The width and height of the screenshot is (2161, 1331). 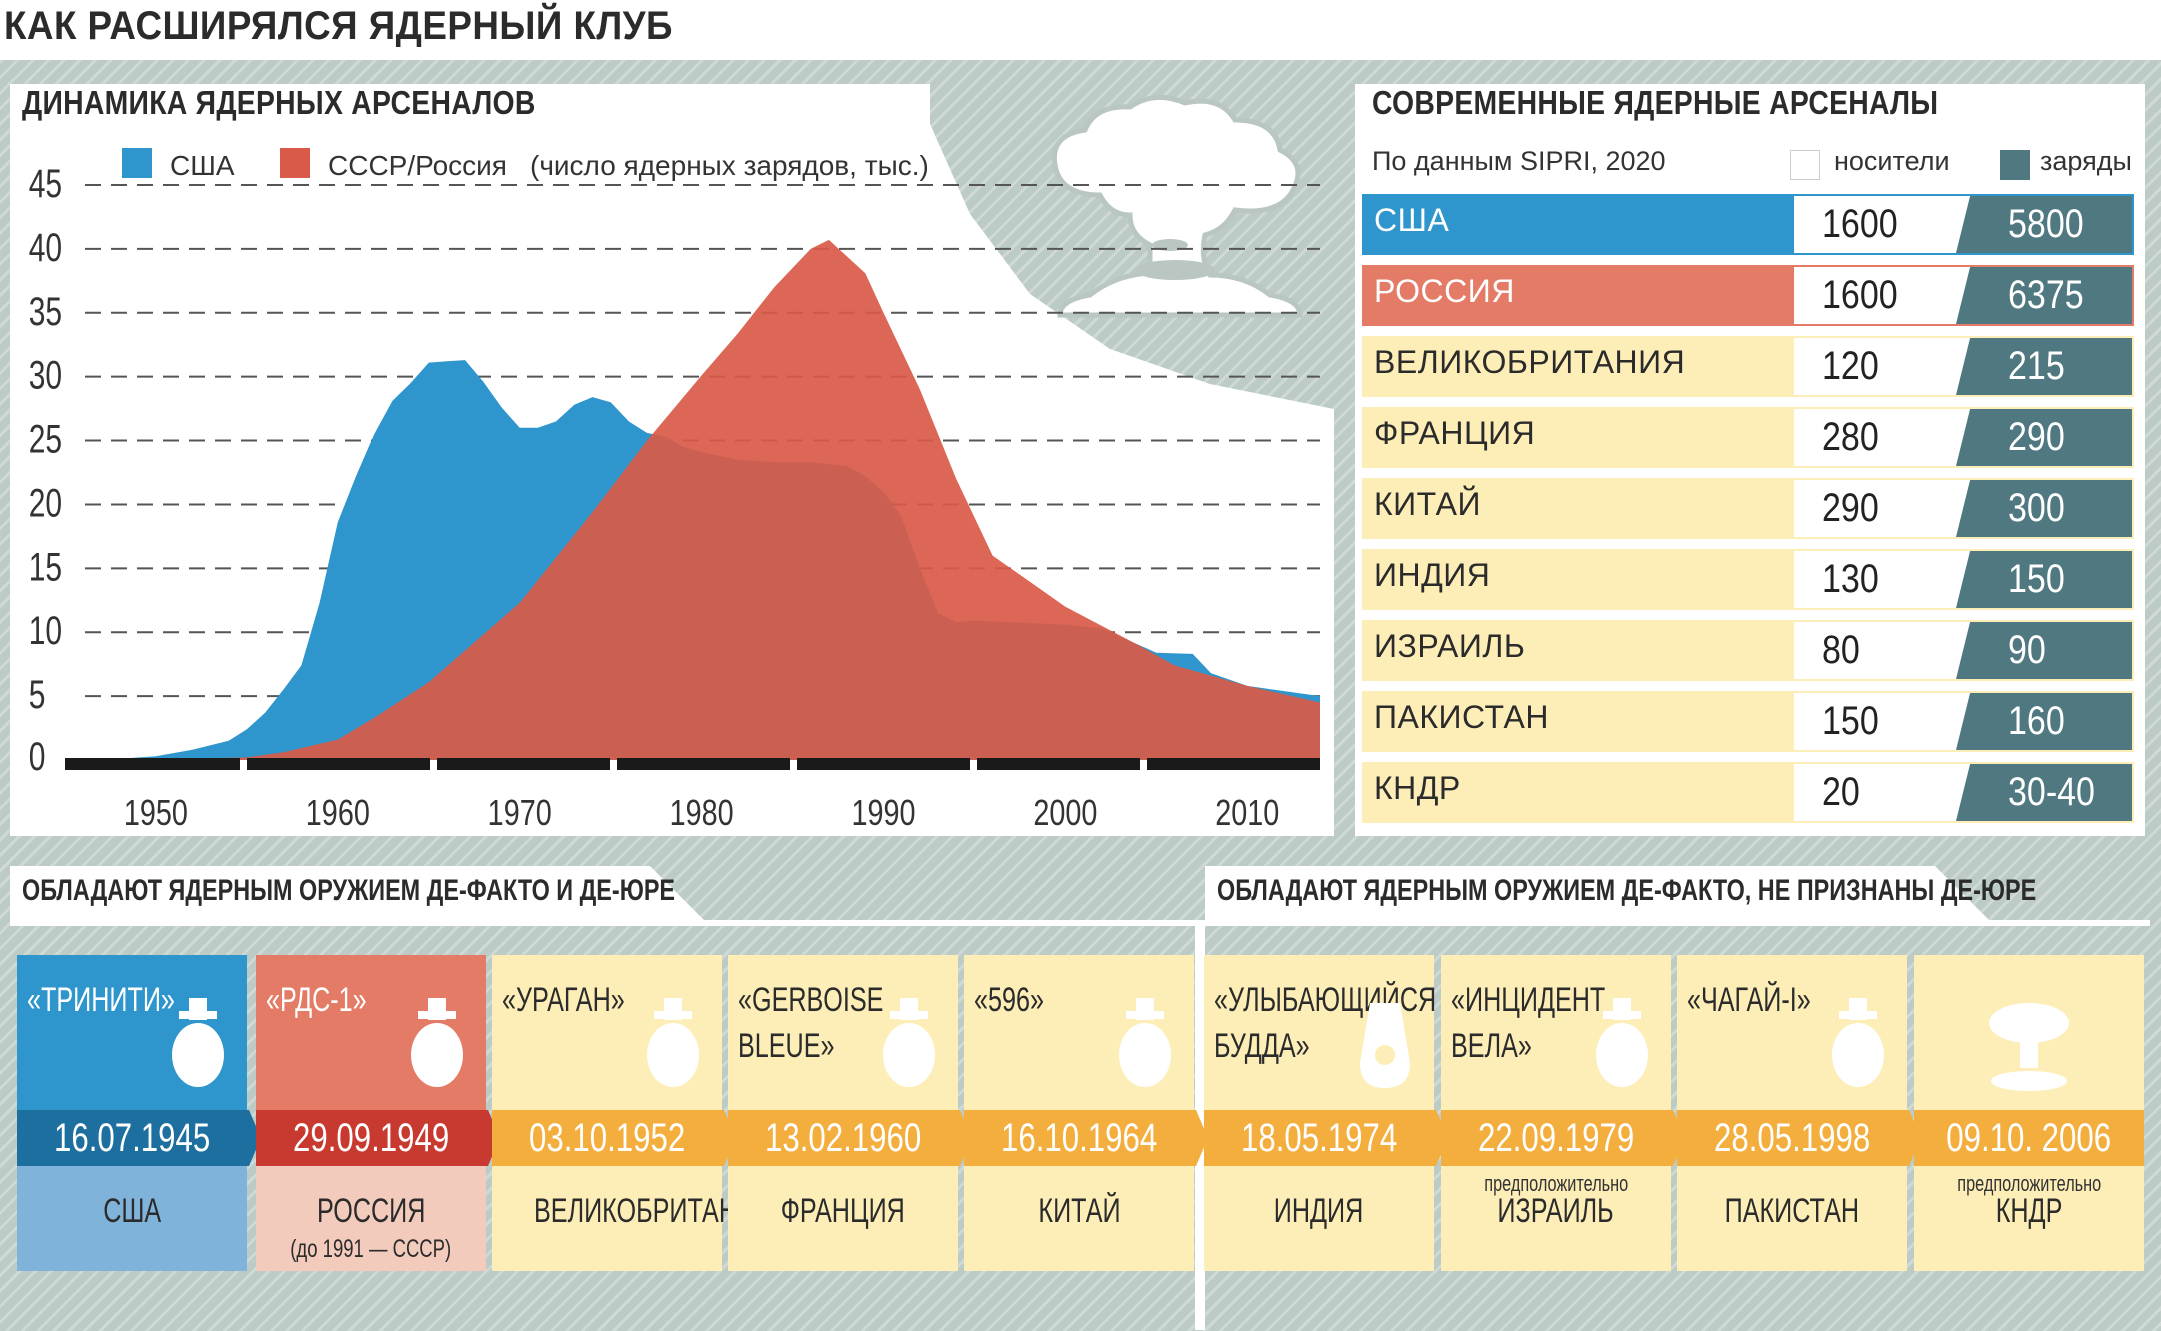 I want to click on arsenal-carriers-cell: 150, so click(x=1883, y=721).